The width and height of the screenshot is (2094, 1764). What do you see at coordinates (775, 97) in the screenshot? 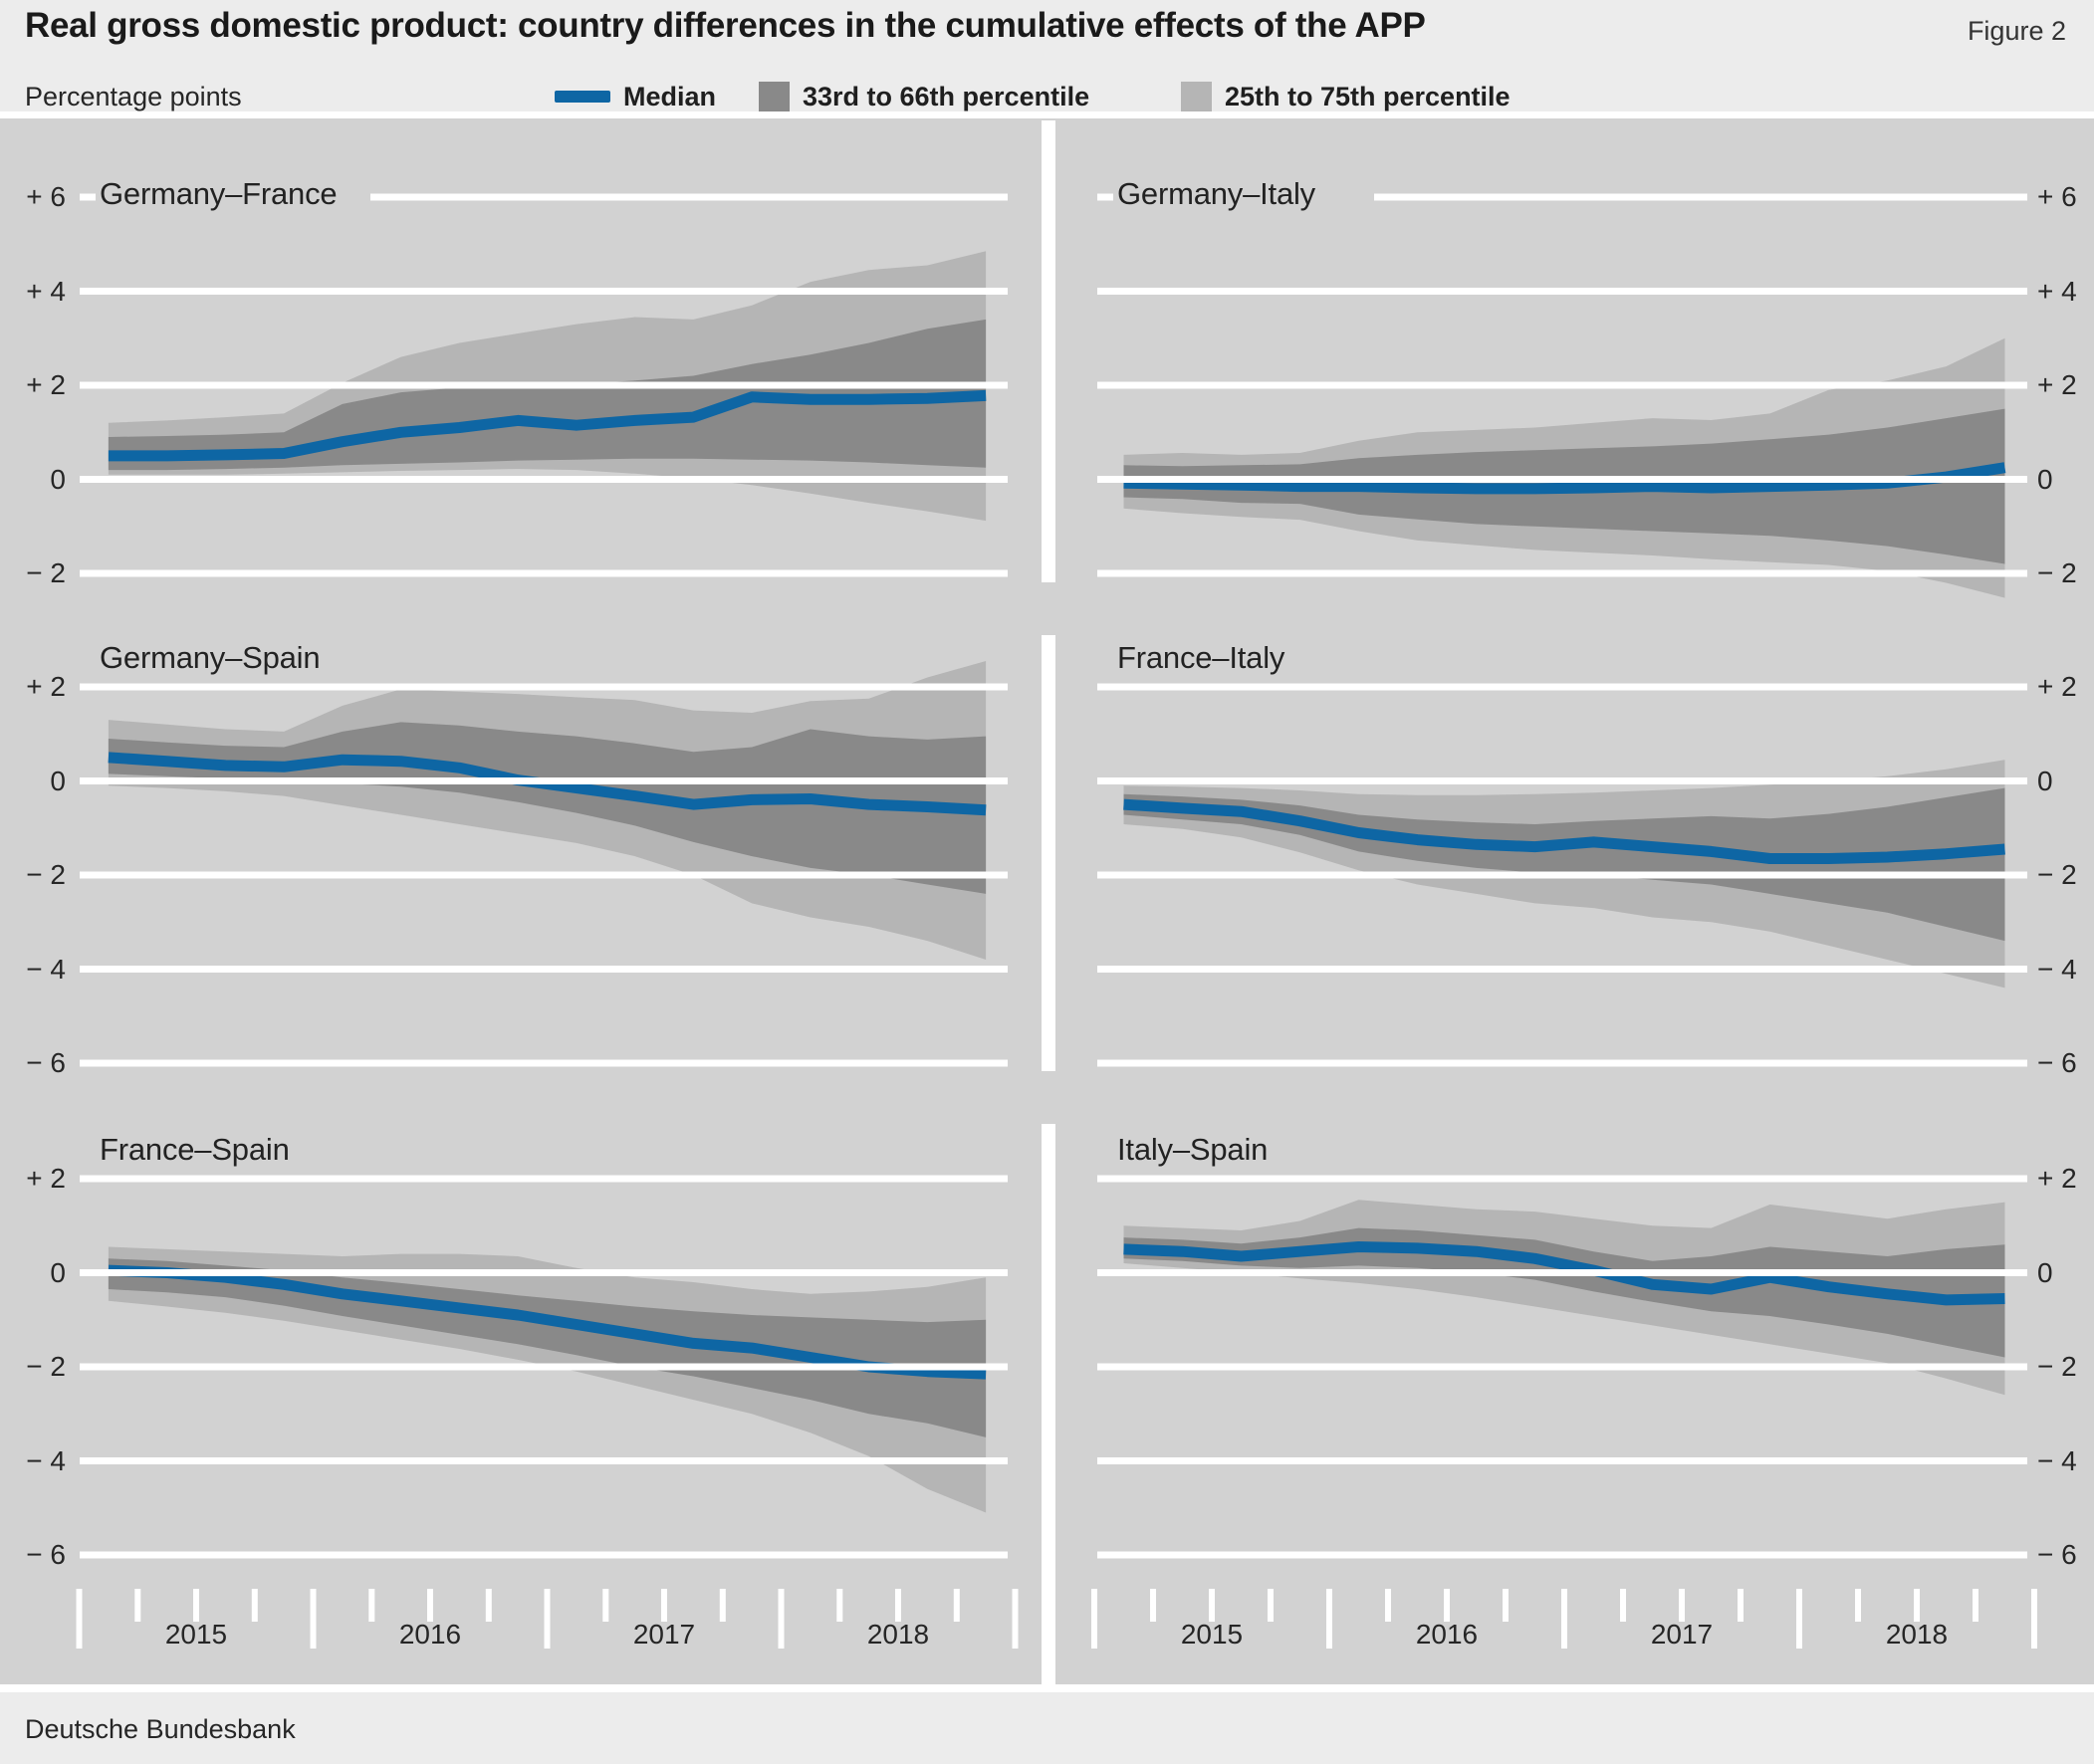
I see `inner-band-swatch` at bounding box center [775, 97].